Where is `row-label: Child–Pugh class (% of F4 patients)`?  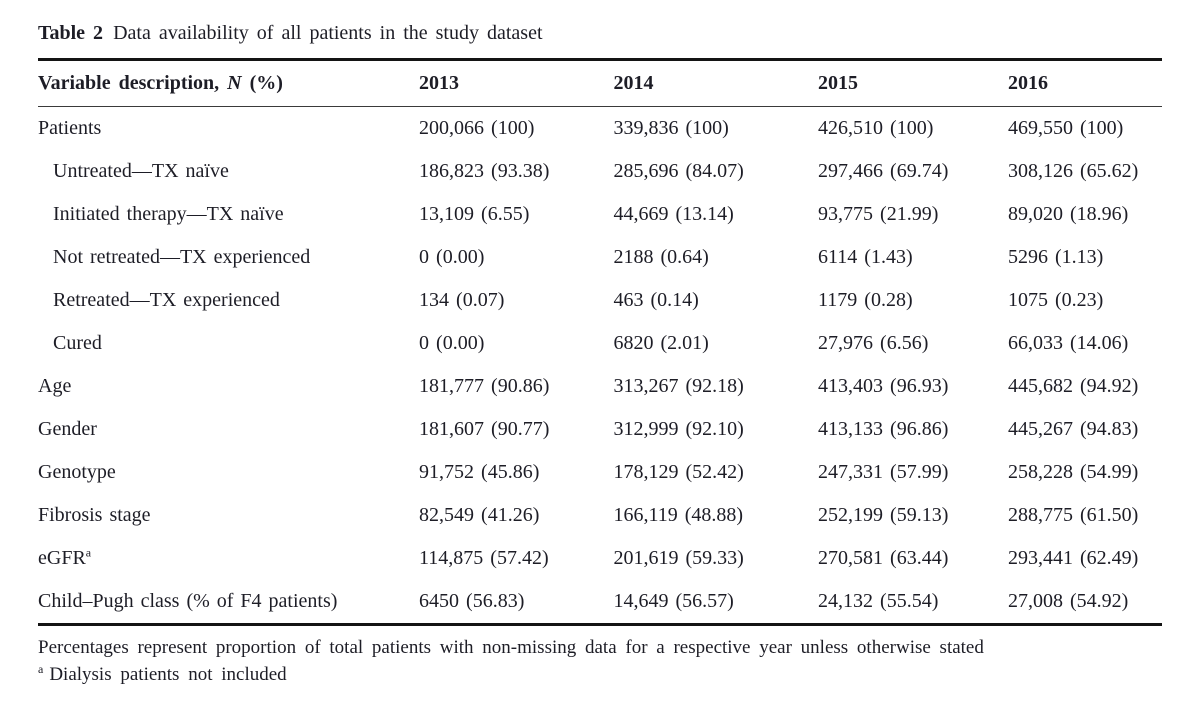
row-label: Child–Pugh class (% of F4 patients) is located at coordinates (188, 601).